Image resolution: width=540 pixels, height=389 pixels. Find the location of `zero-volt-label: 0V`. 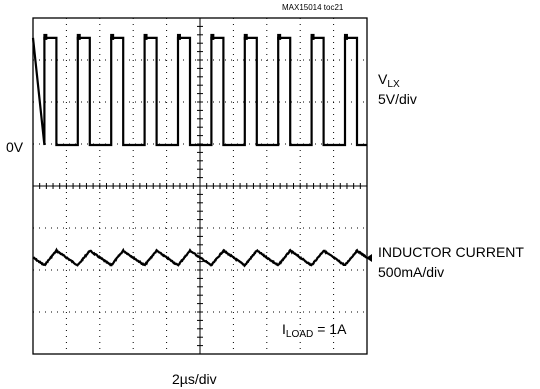

zero-volt-label: 0V is located at coordinates (15, 147).